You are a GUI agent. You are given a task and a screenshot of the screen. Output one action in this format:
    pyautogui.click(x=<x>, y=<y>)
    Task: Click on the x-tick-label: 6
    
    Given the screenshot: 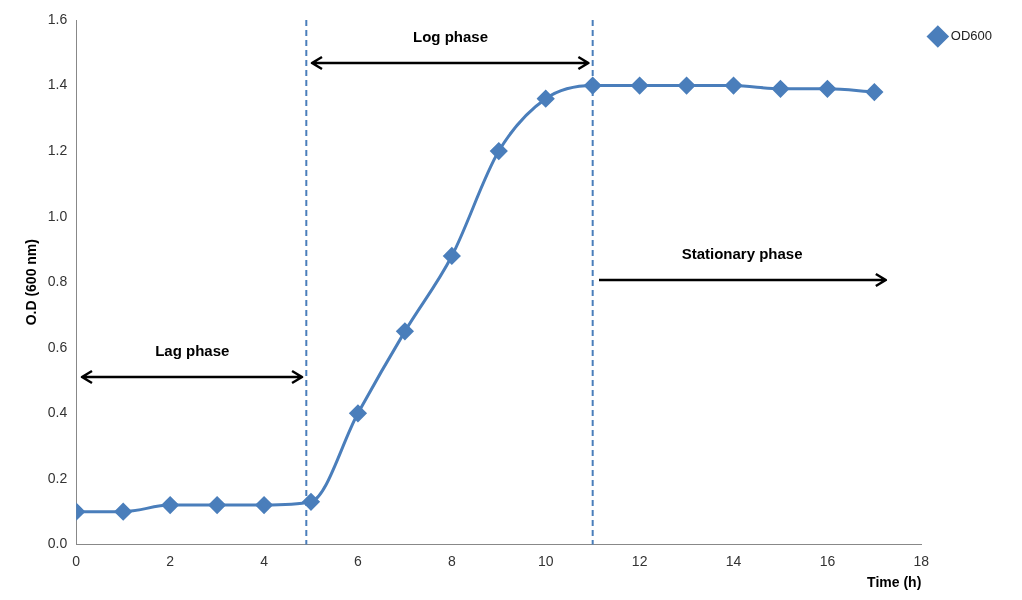 What is the action you would take?
    pyautogui.click(x=358, y=560)
    